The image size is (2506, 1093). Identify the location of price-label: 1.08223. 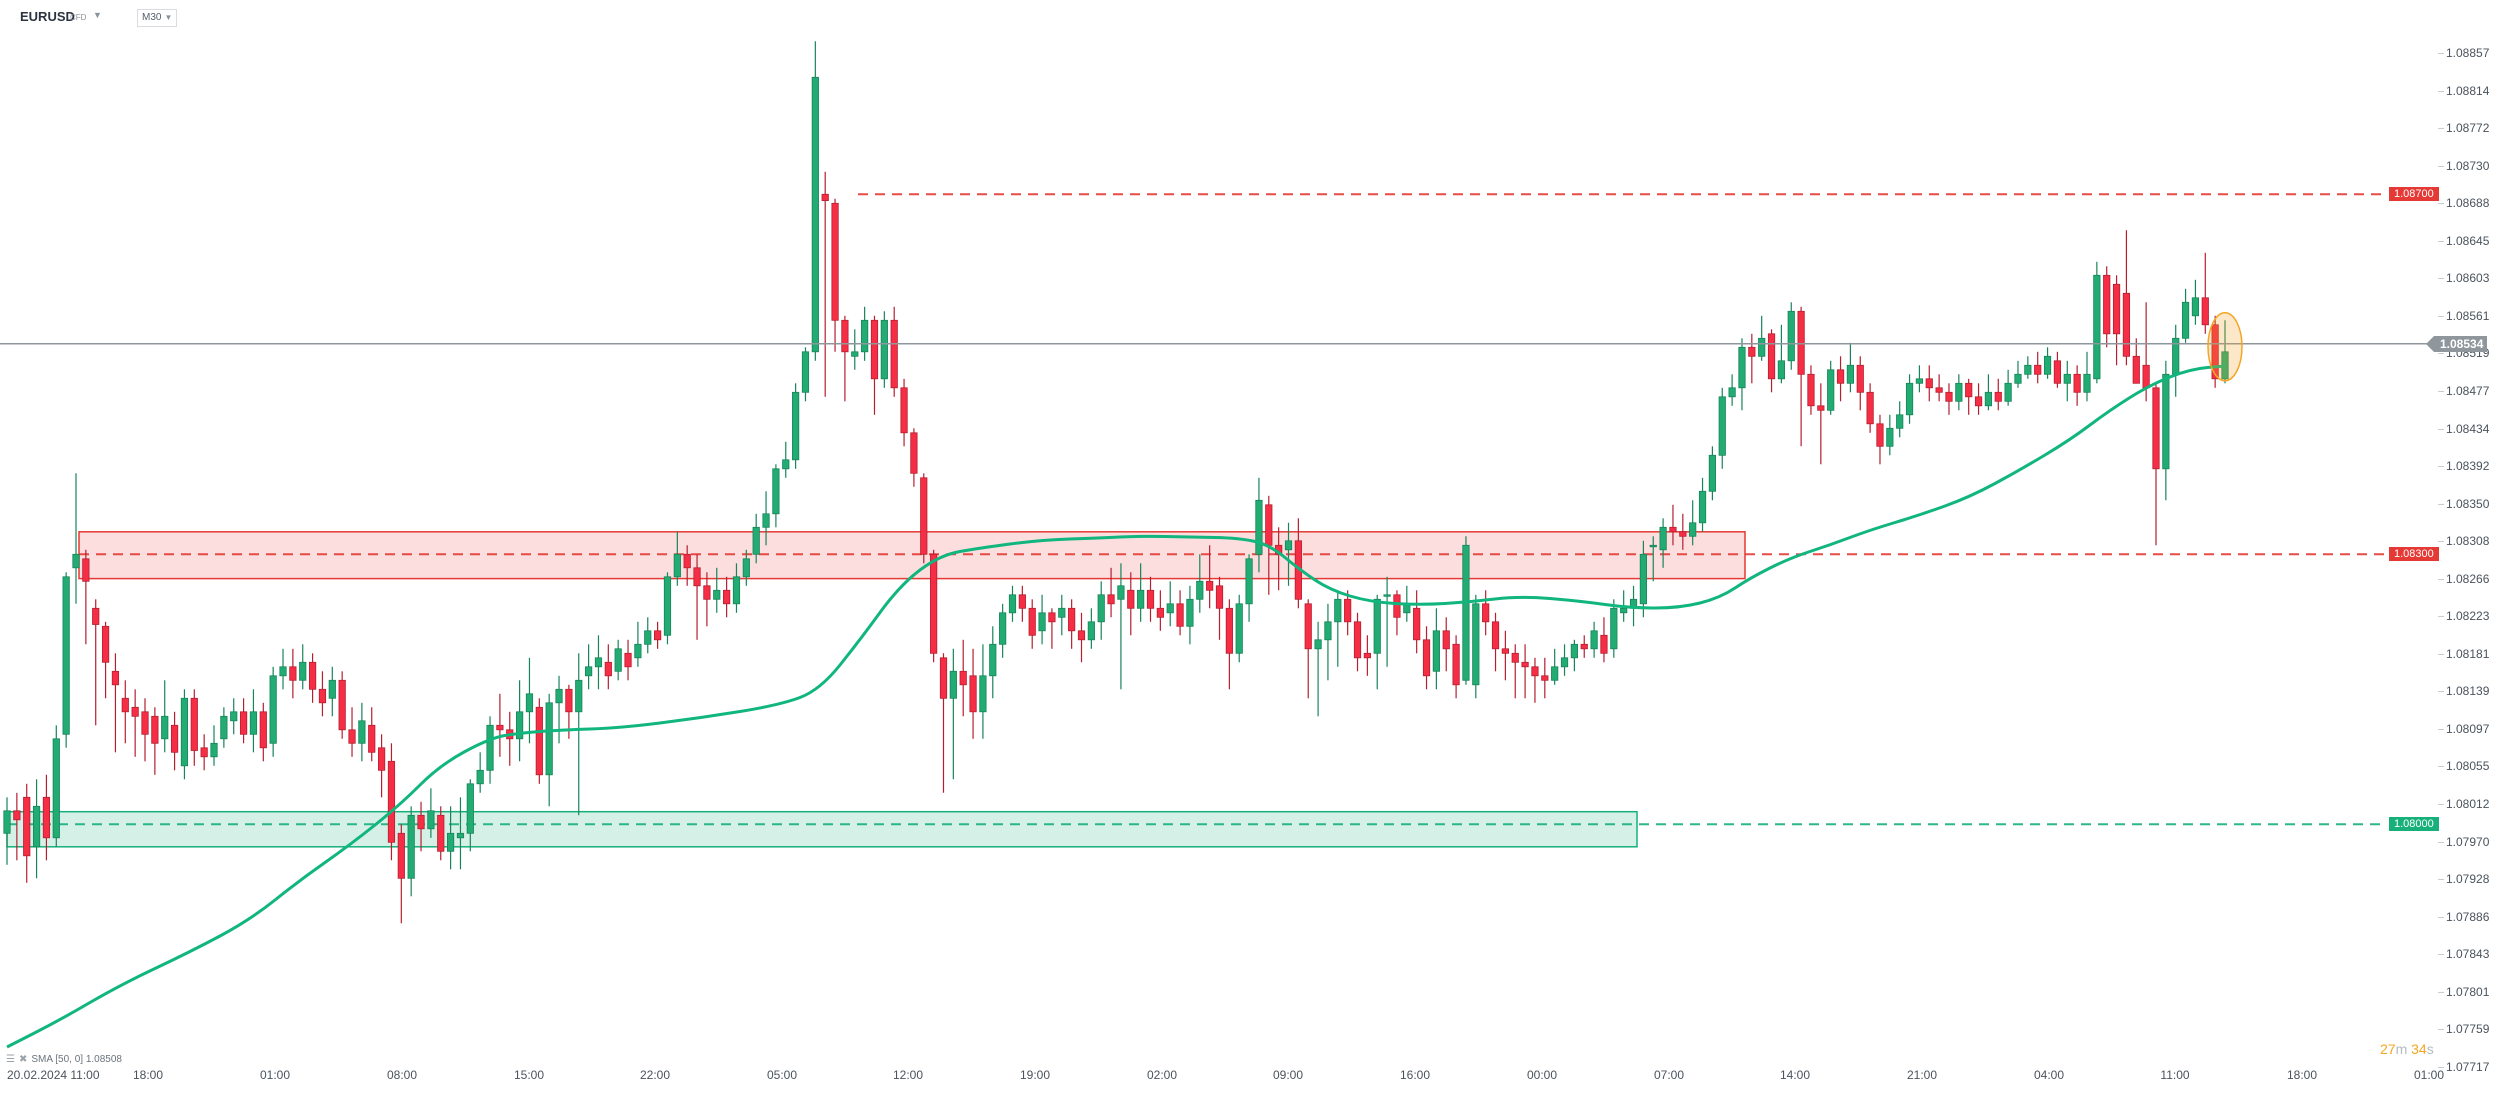
(2468, 616).